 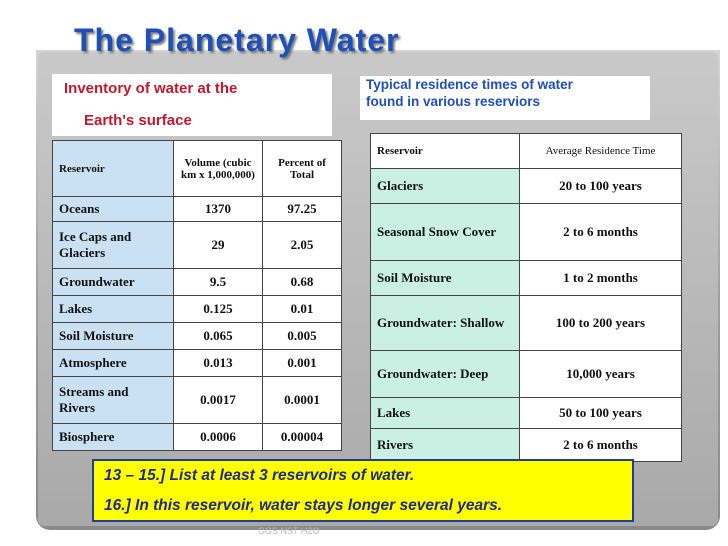 What do you see at coordinates (218, 363) in the screenshot?
I see `volume-cell: 0.013` at bounding box center [218, 363].